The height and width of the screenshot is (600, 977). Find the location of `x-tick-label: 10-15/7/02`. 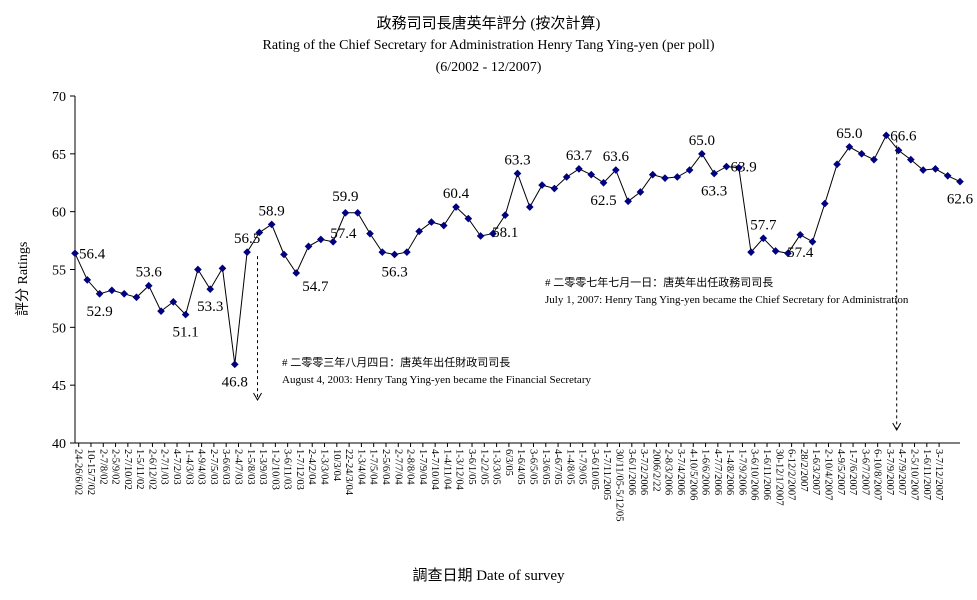

x-tick-label: 10-15/7/02 is located at coordinates (90, 472).